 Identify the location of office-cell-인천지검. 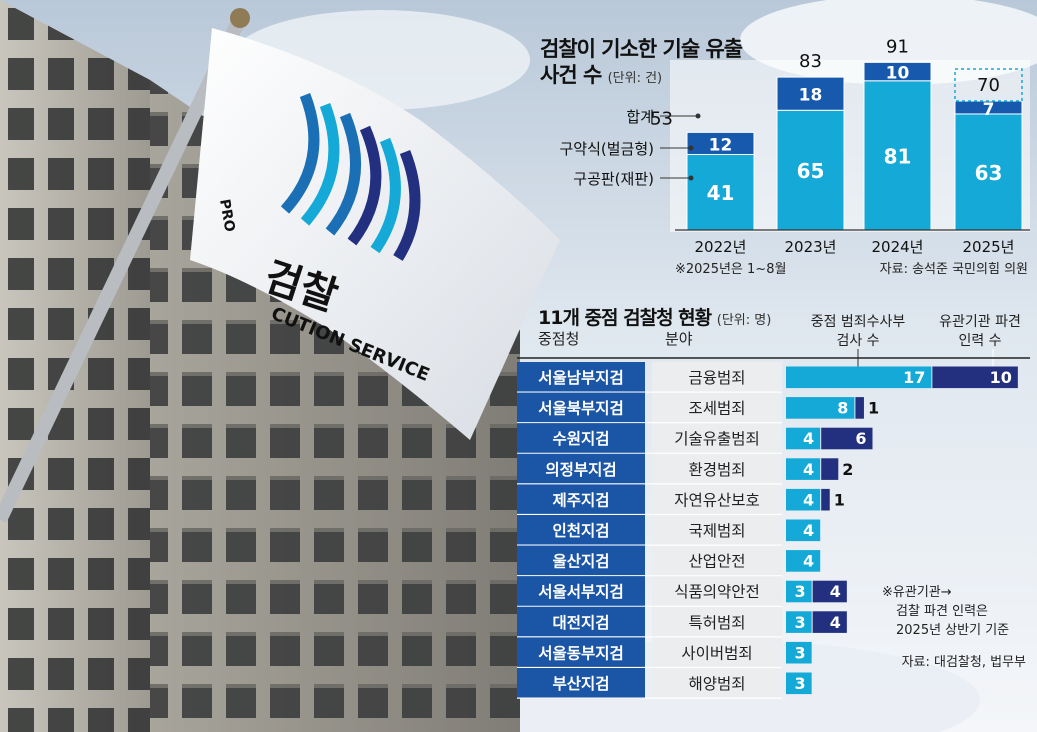
(581, 530).